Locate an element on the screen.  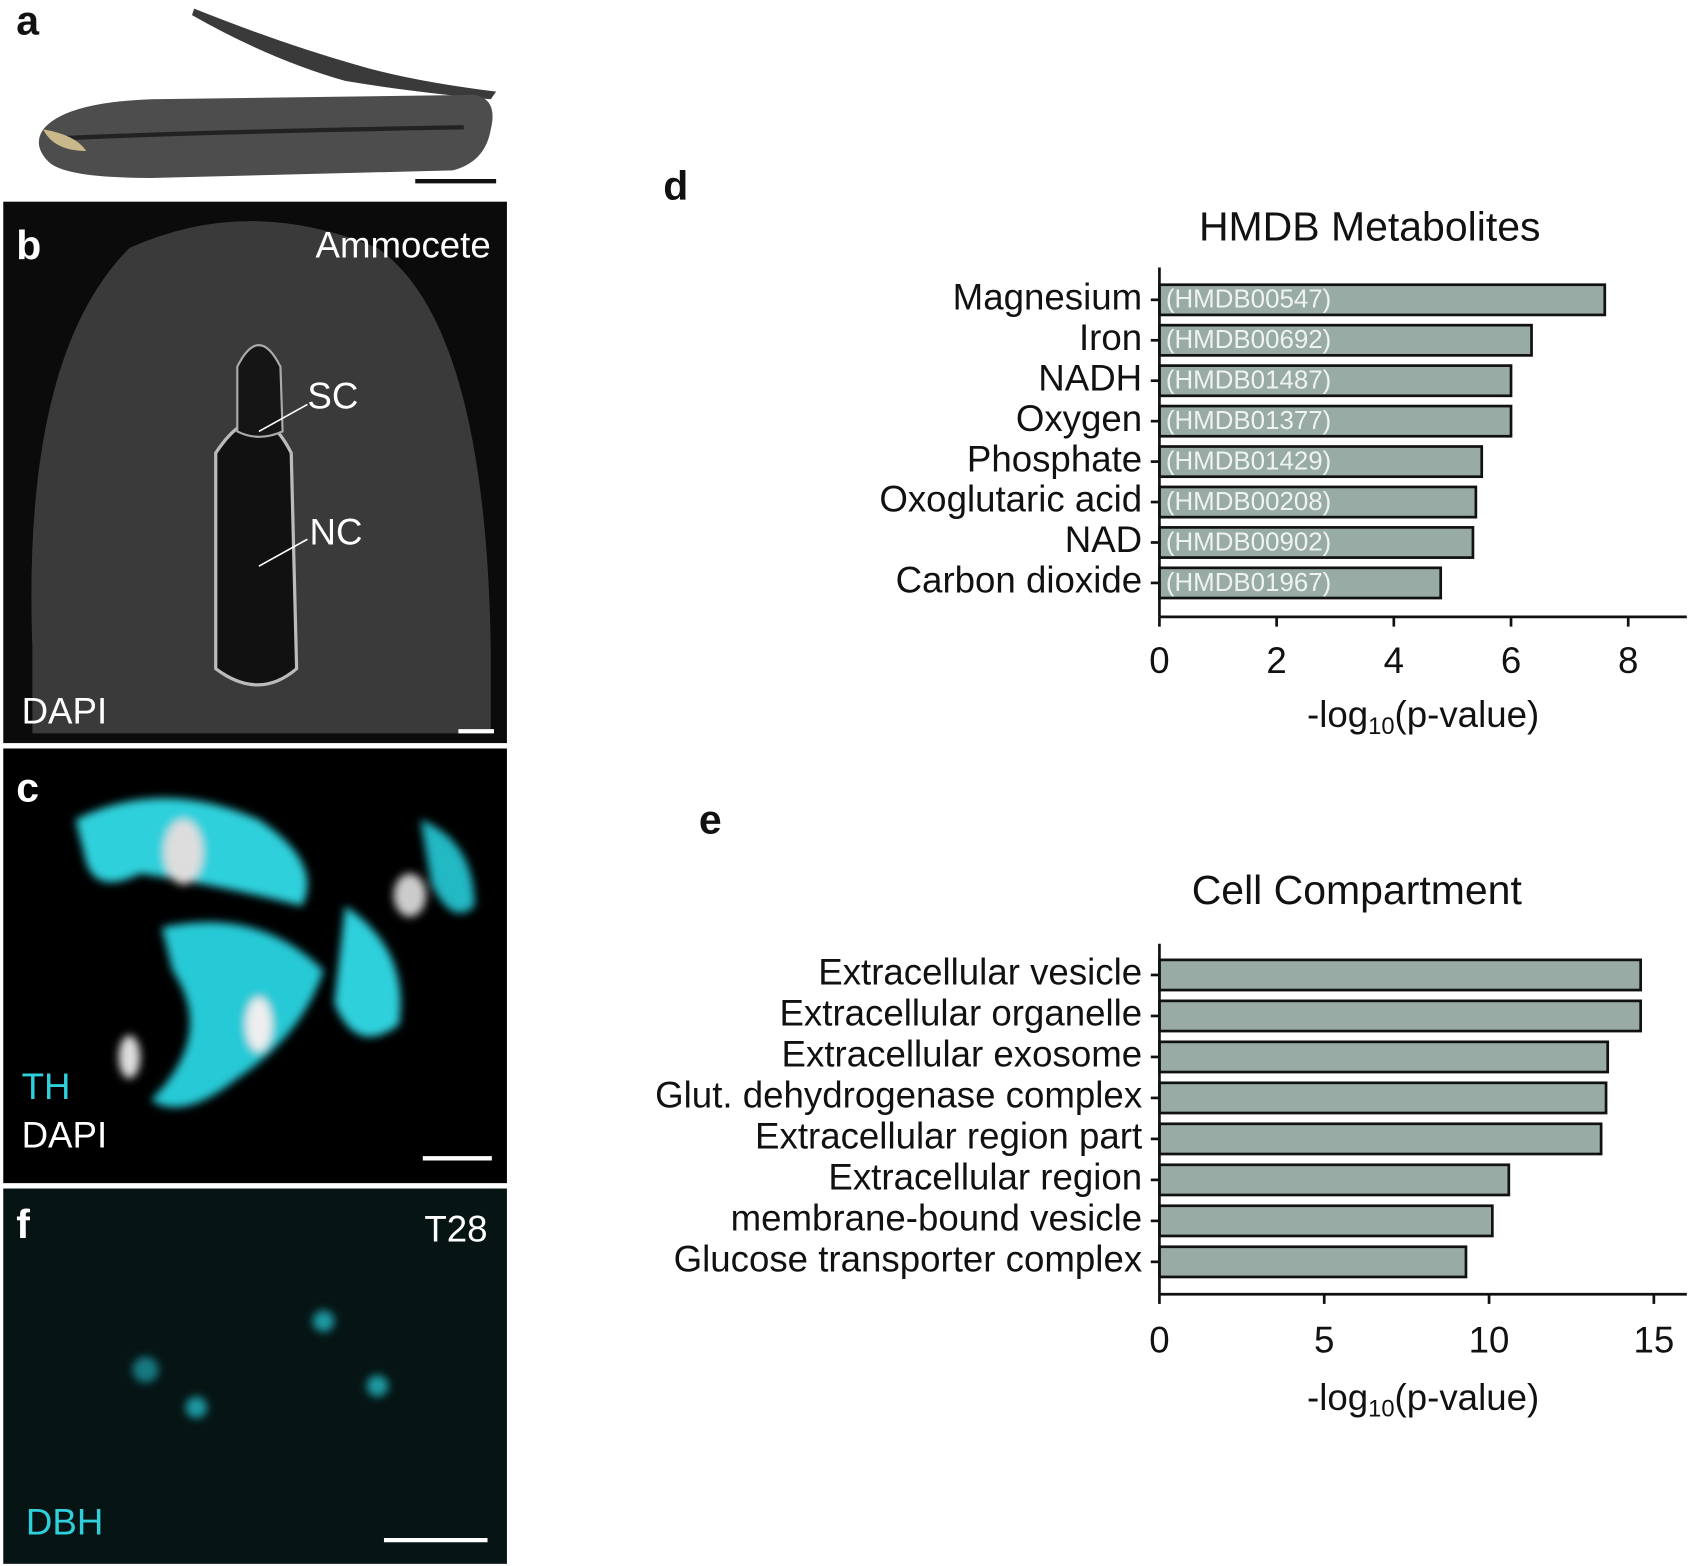
y-tick-label: Glut. dehydrogenase complex is located at coordinates (898, 1095).